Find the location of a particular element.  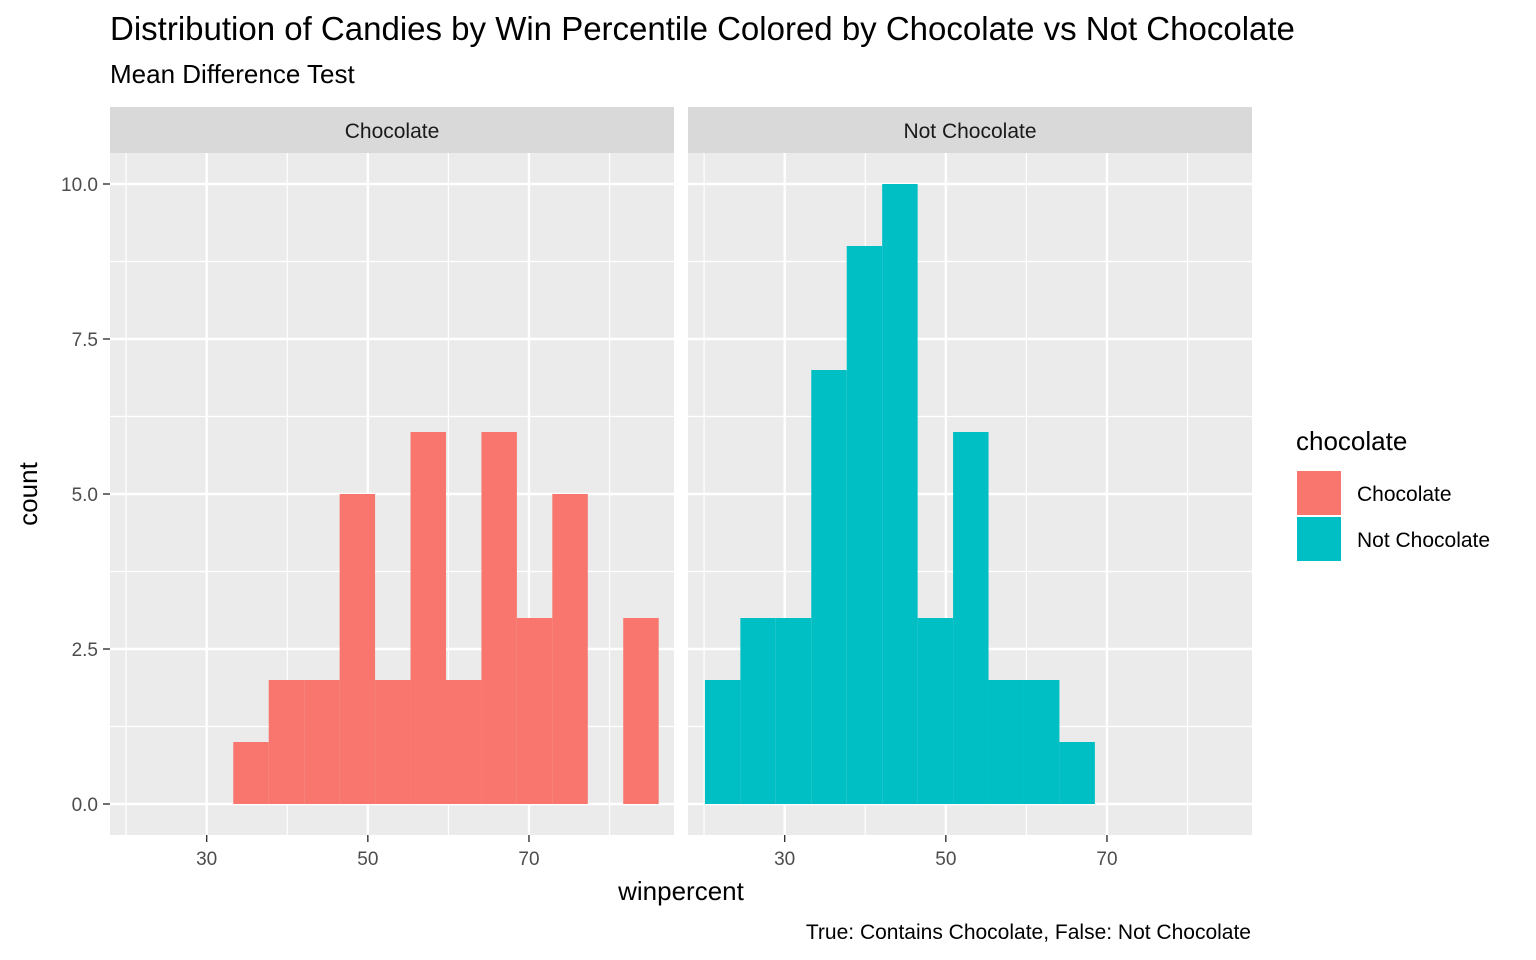

strip-label-chocolate: Chocolate is located at coordinates (392, 131).